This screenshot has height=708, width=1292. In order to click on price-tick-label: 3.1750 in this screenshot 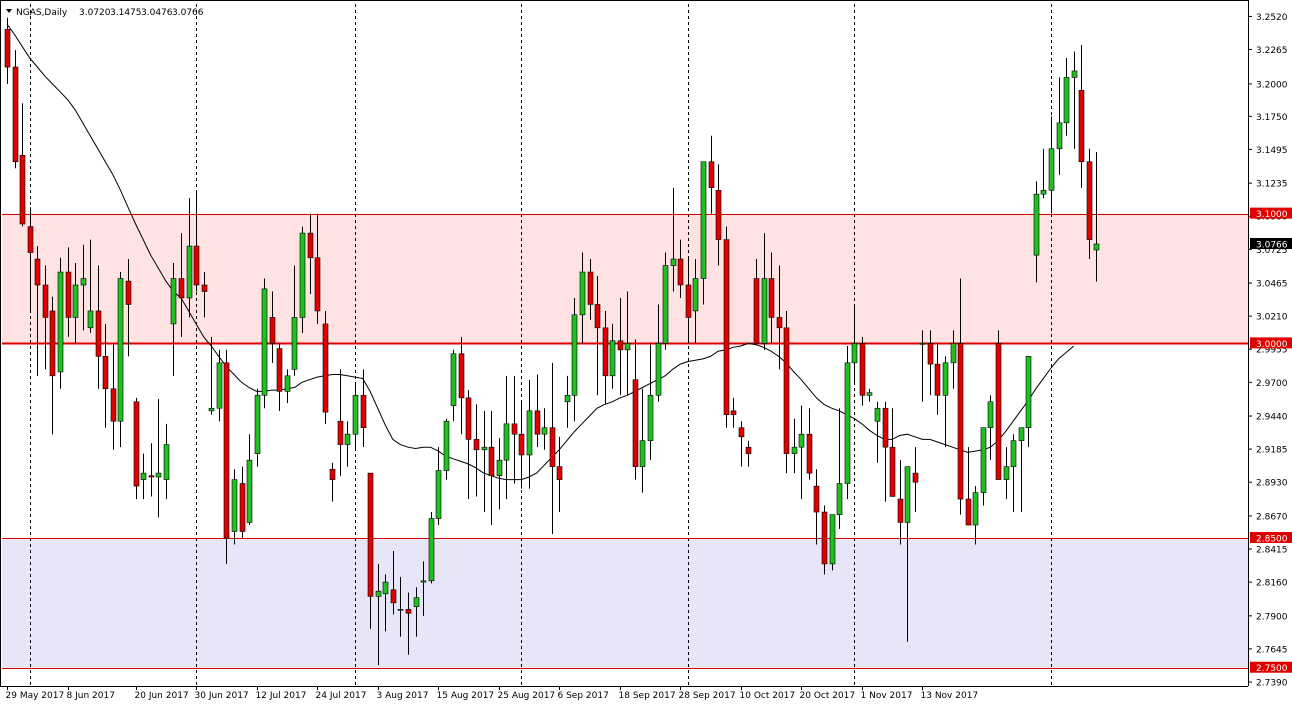, I will do `click(1272, 118)`.